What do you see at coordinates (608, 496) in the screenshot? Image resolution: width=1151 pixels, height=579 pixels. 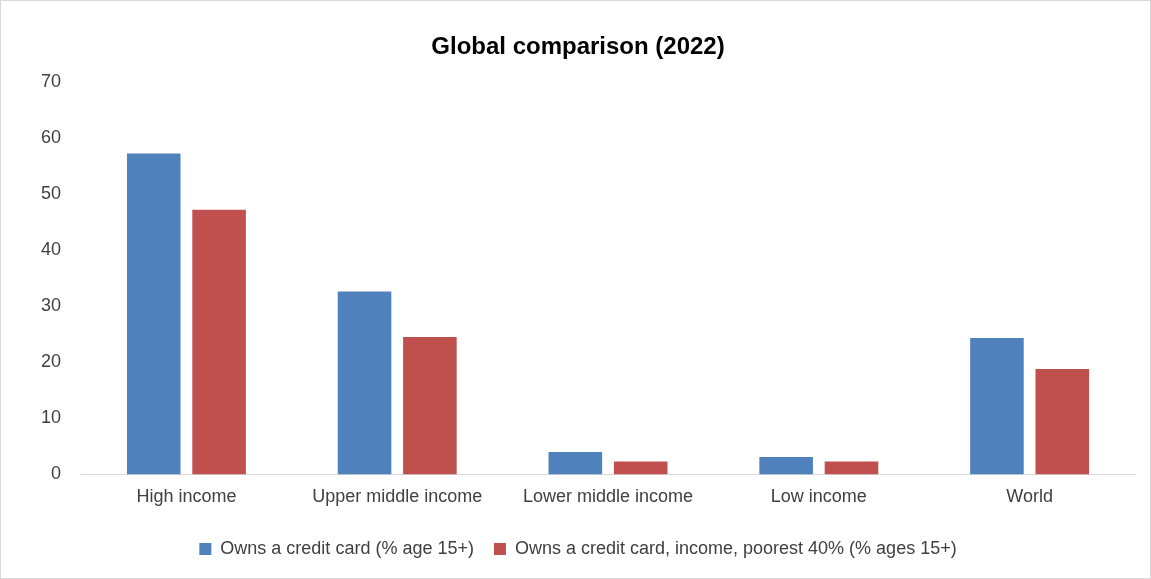 I see `x-tick-label: Lower middle income` at bounding box center [608, 496].